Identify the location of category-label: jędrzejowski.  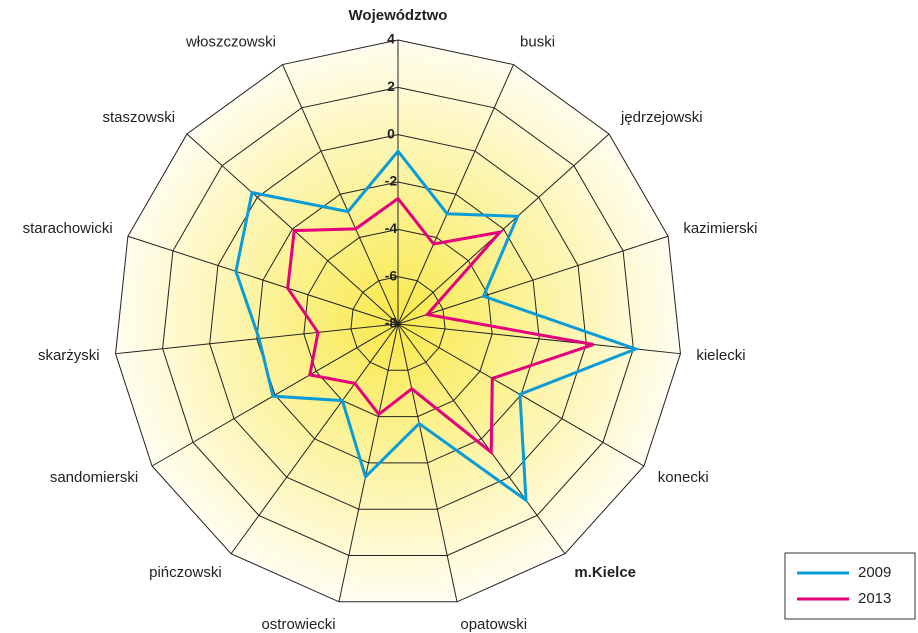
(661, 117).